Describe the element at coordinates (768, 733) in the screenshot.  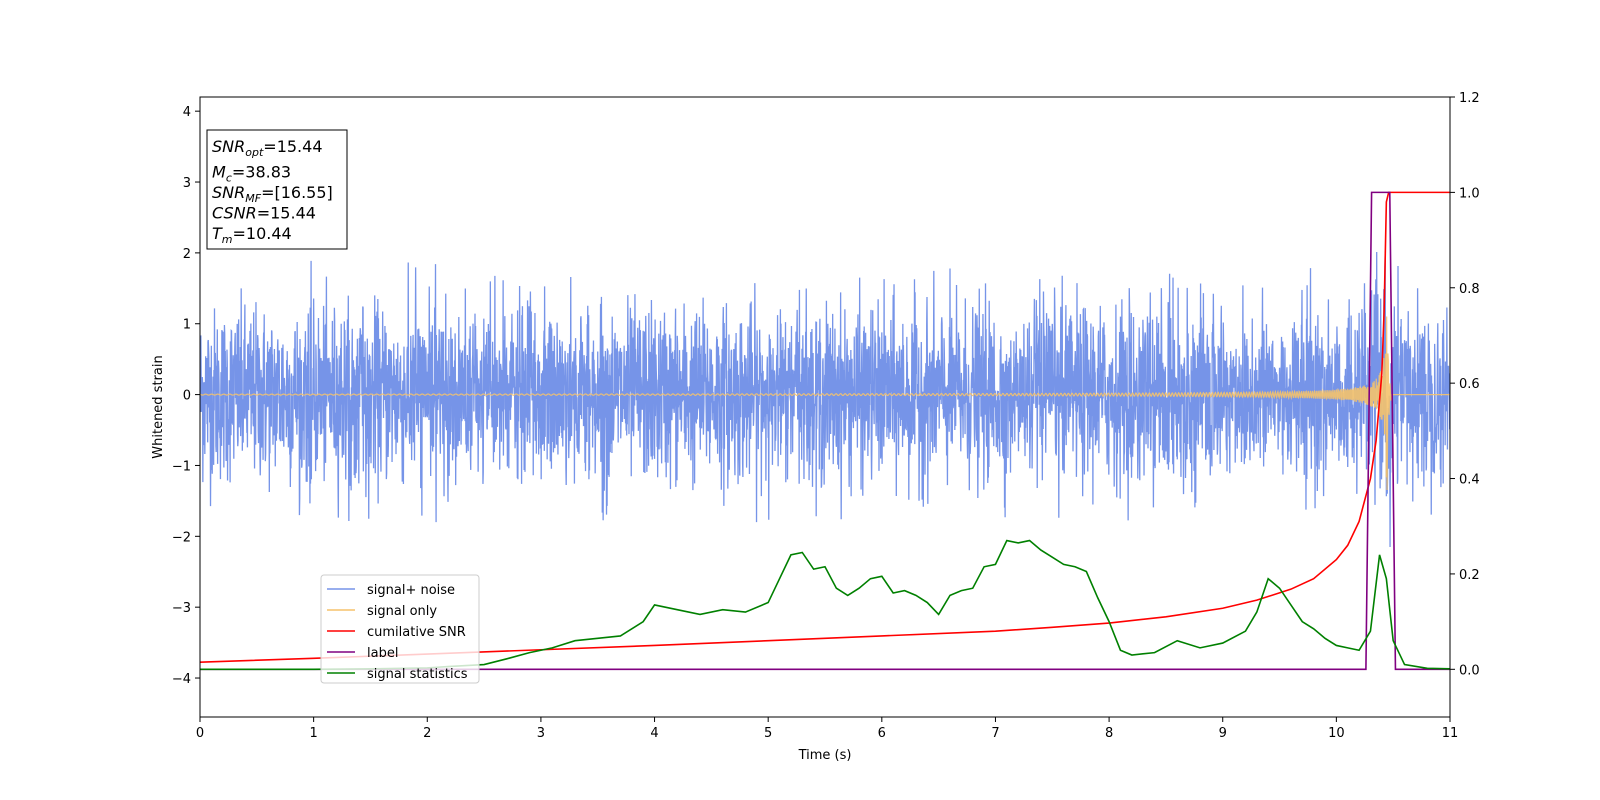
I see `x-tick-label: 5` at that location.